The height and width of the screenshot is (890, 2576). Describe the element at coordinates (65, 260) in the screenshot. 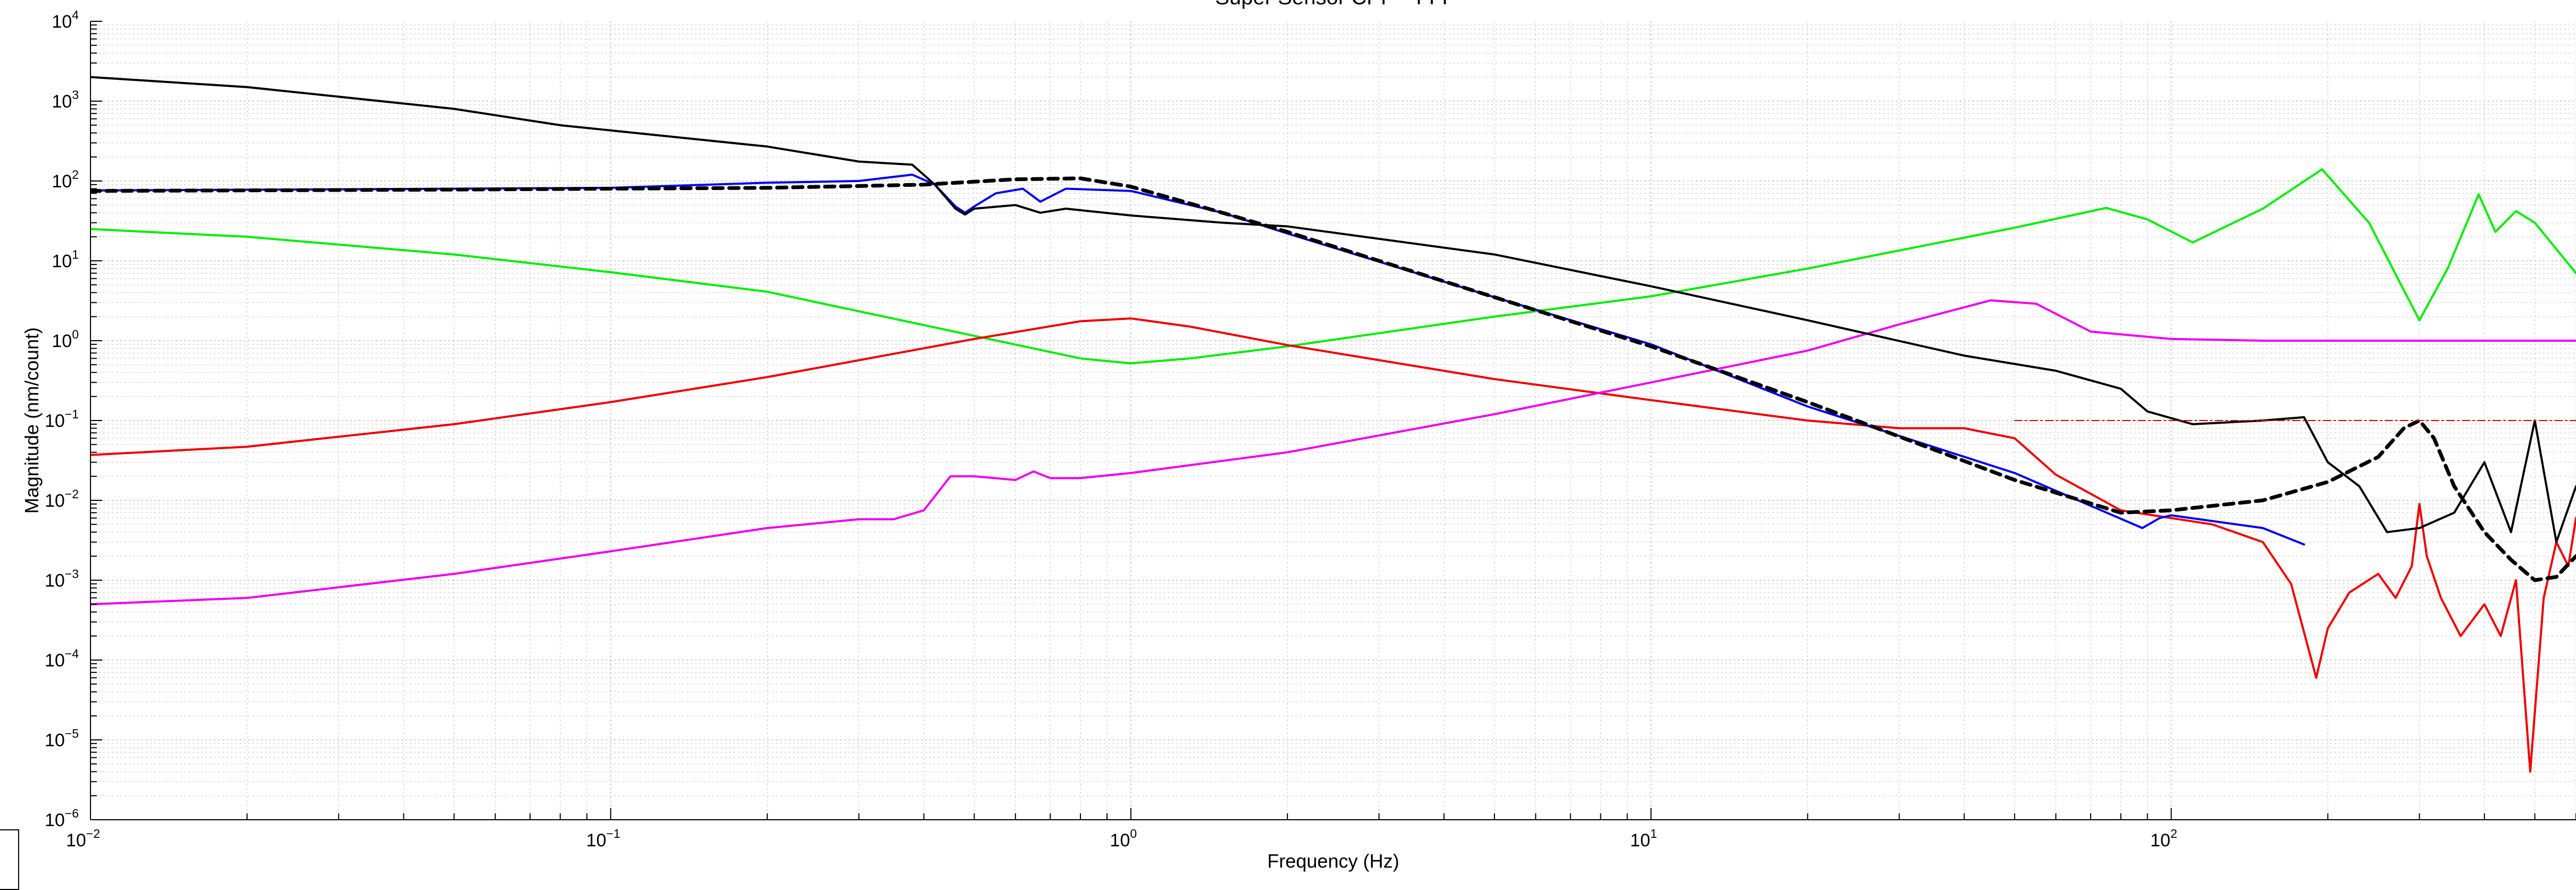

I see `y-tick-label: 10¹` at that location.